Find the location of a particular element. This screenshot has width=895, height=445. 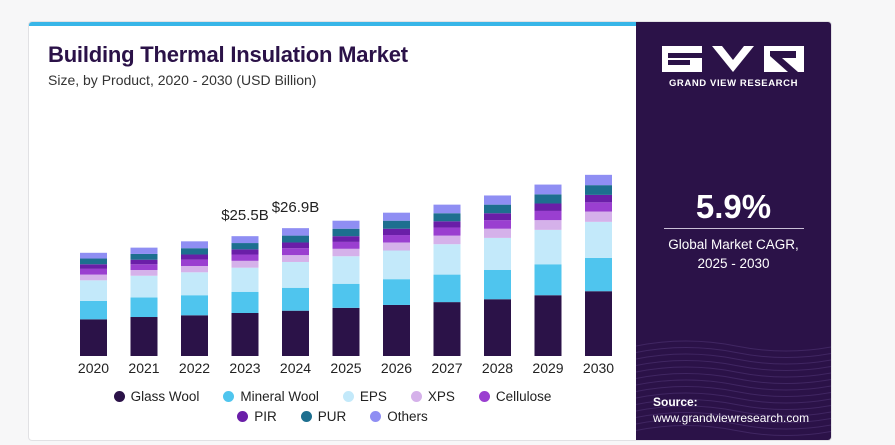

legend-label: Cellulose is located at coordinates (523, 396).